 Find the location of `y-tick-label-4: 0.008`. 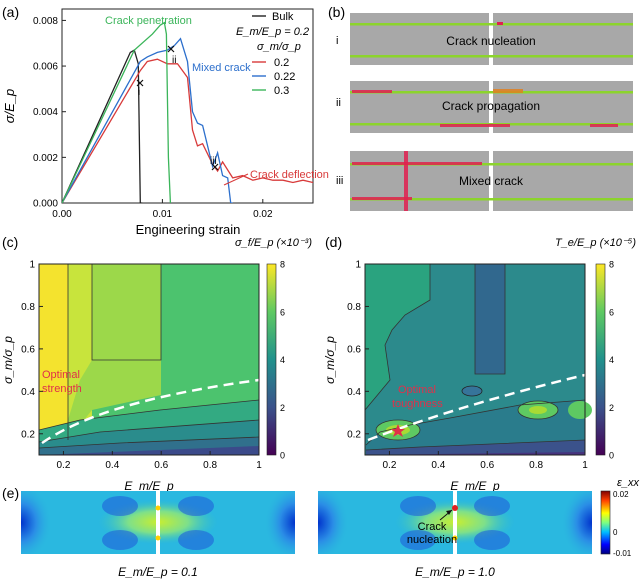

y-tick-label-4: 0.008 is located at coordinates (45, 21).